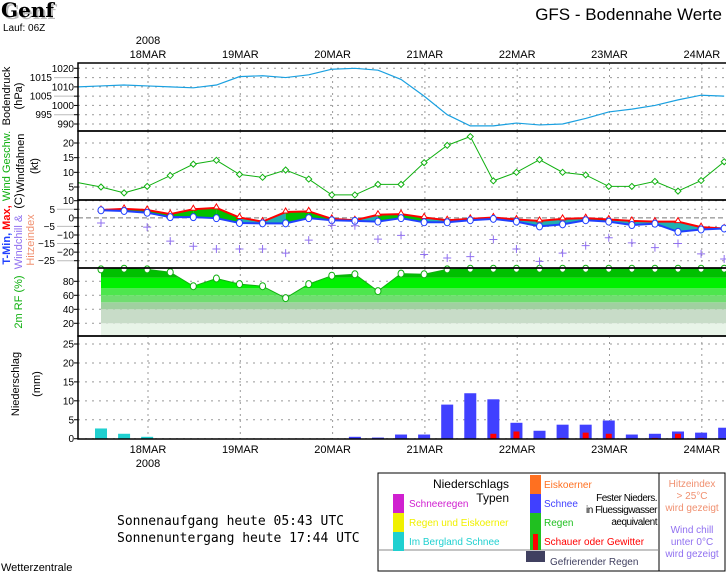 The width and height of the screenshot is (726, 573). I want to click on precip-axis-label: Niederschlag, so click(16, 384).